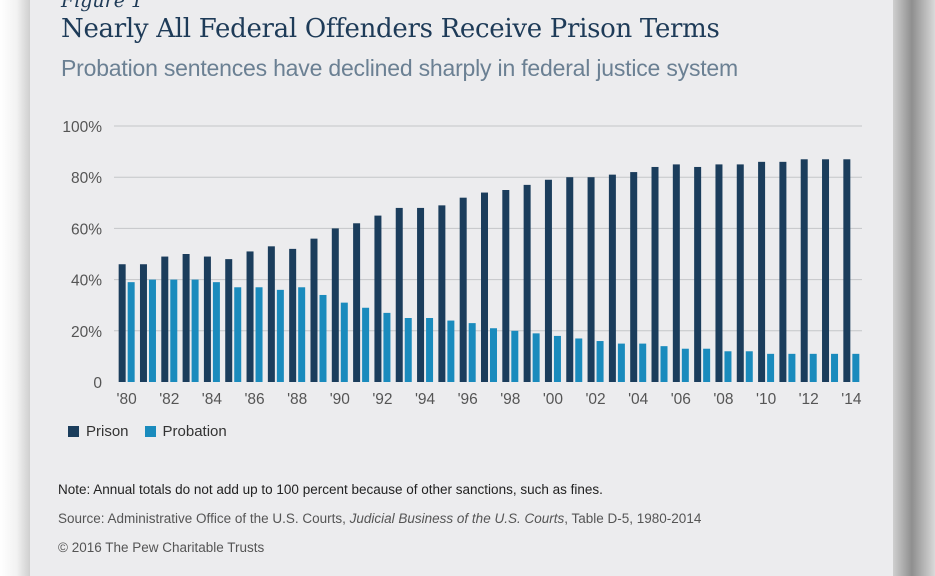  I want to click on bar-prison-2003, so click(612, 278).